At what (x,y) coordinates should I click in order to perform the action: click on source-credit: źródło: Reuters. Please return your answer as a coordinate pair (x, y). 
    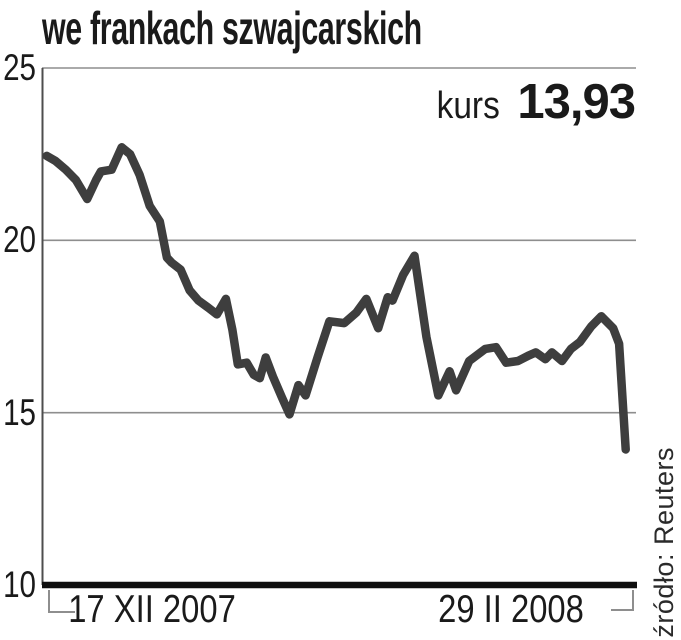
    Looking at the image, I should click on (664, 542).